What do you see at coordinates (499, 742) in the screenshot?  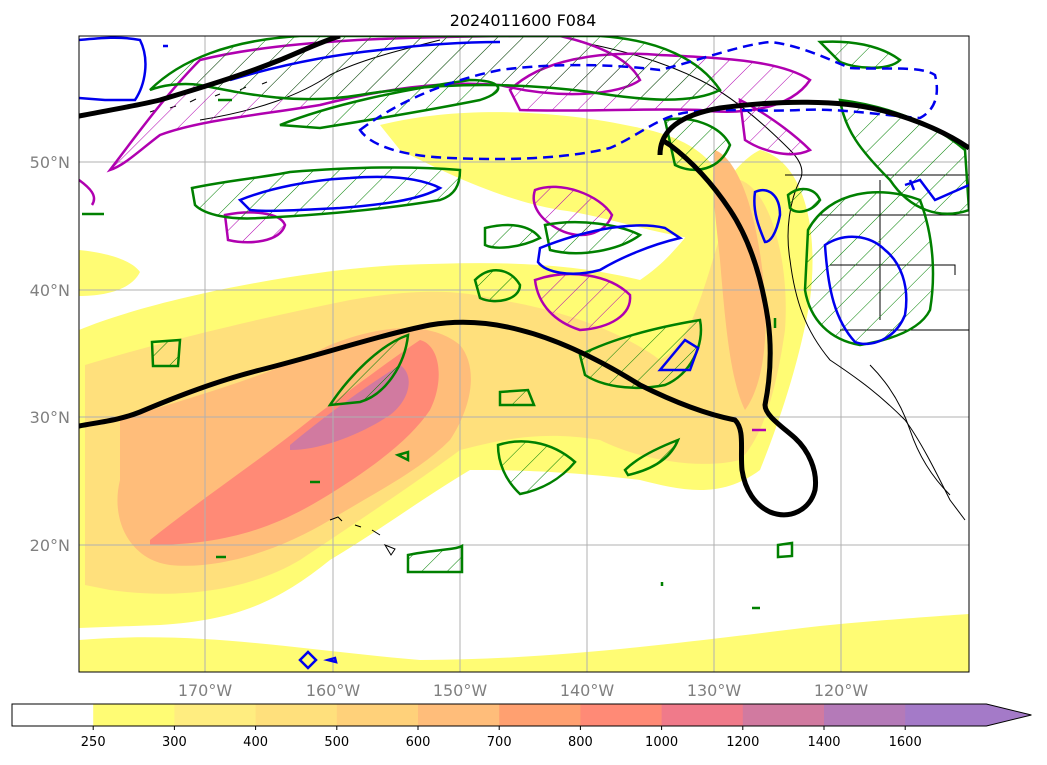 I see `colorbar-tick-label: 700` at bounding box center [499, 742].